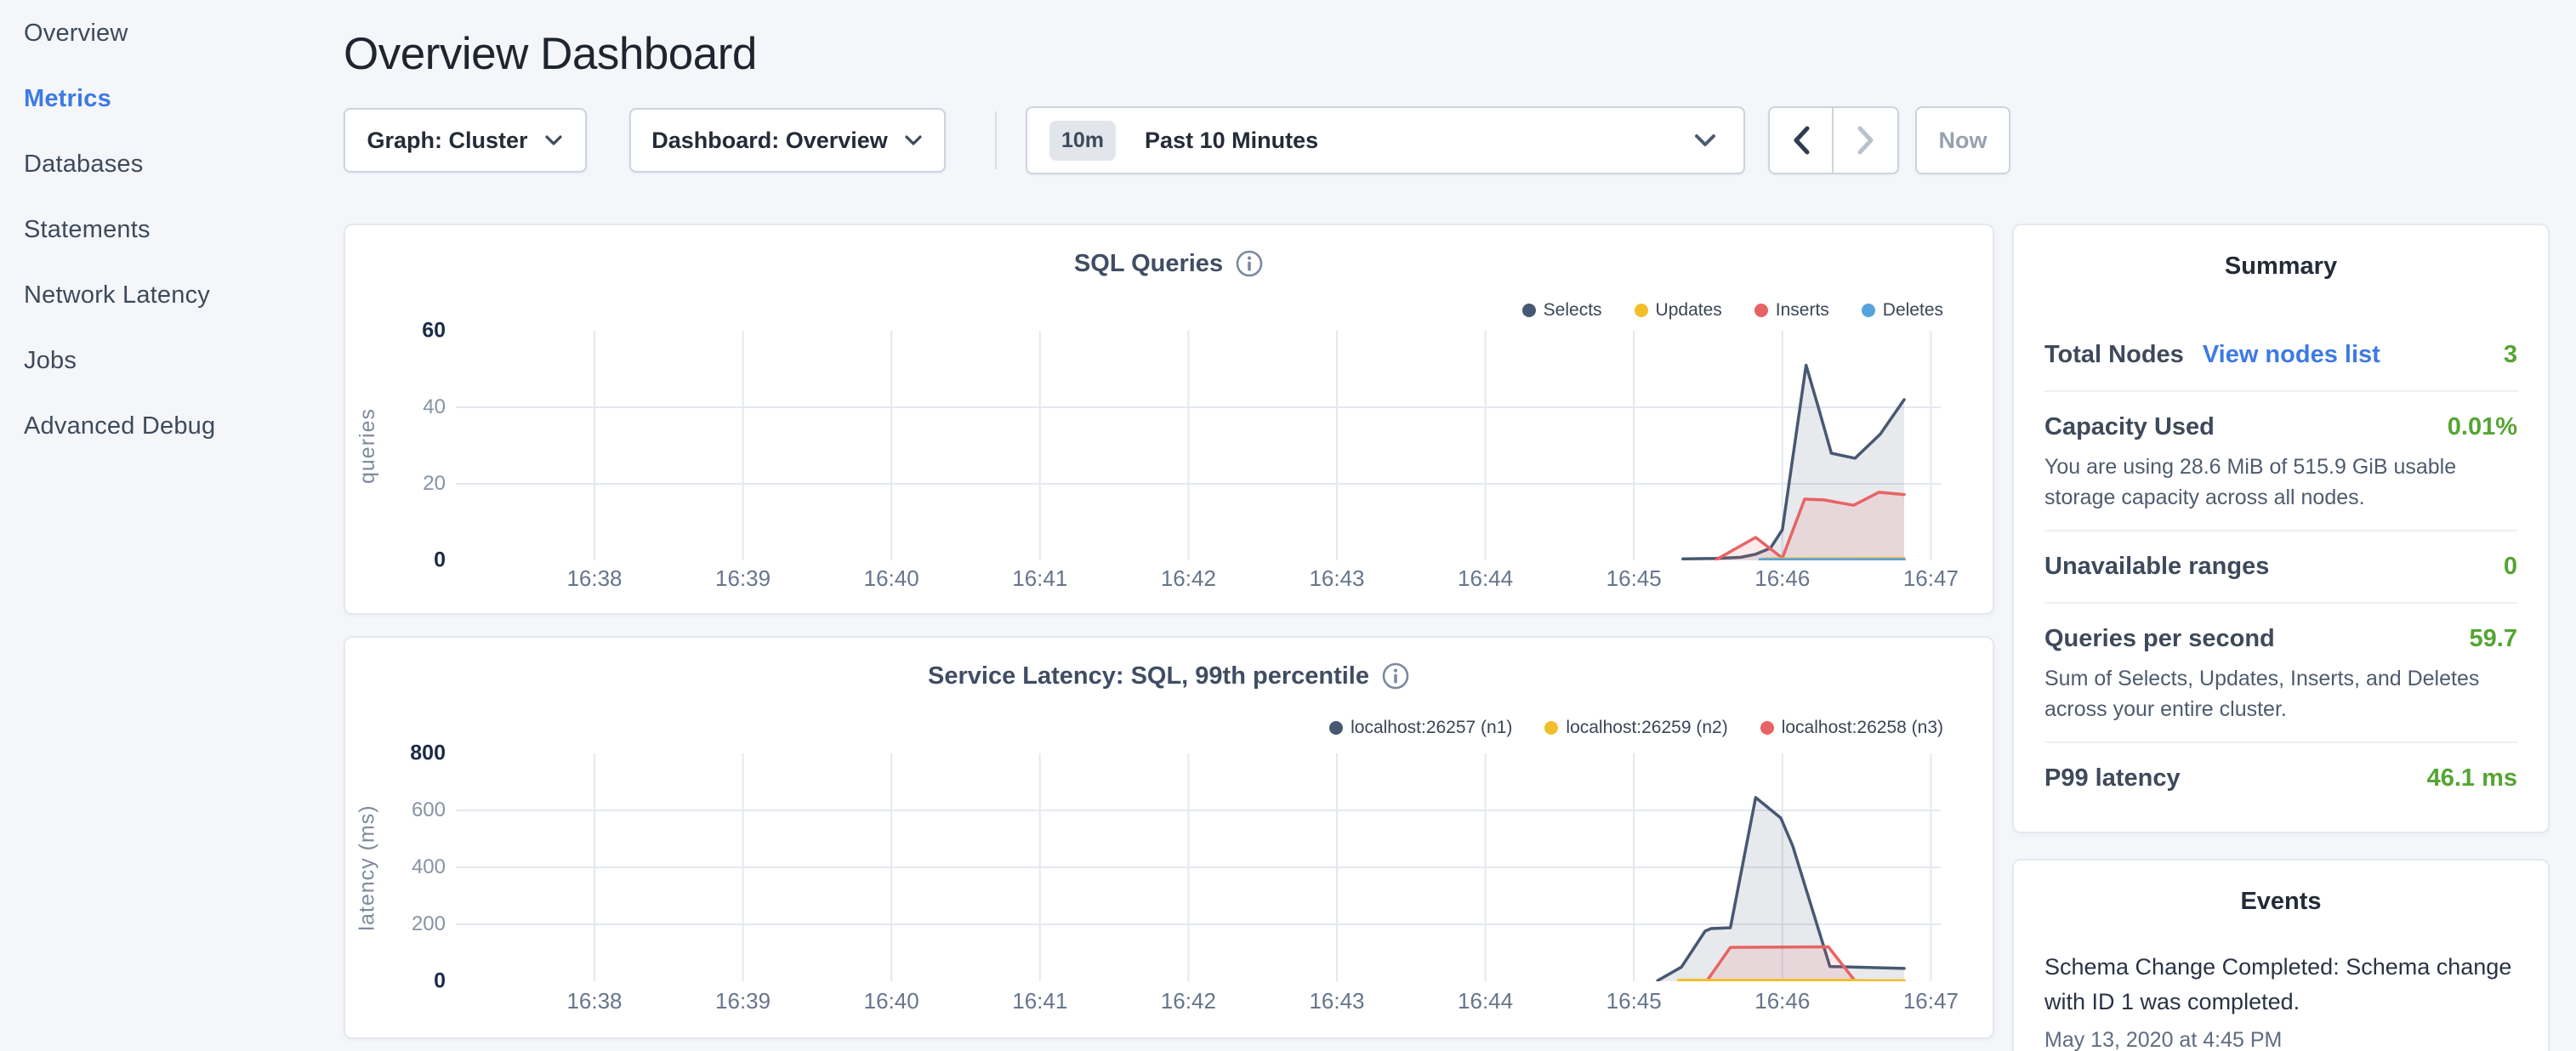 Image resolution: width=2576 pixels, height=1051 pixels. What do you see at coordinates (2493, 639) in the screenshot?
I see `summary-value: 59.7` at bounding box center [2493, 639].